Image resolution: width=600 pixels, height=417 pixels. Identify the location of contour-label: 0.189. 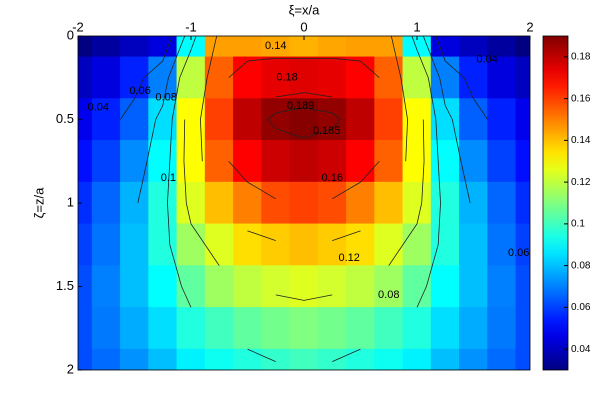
(301, 106).